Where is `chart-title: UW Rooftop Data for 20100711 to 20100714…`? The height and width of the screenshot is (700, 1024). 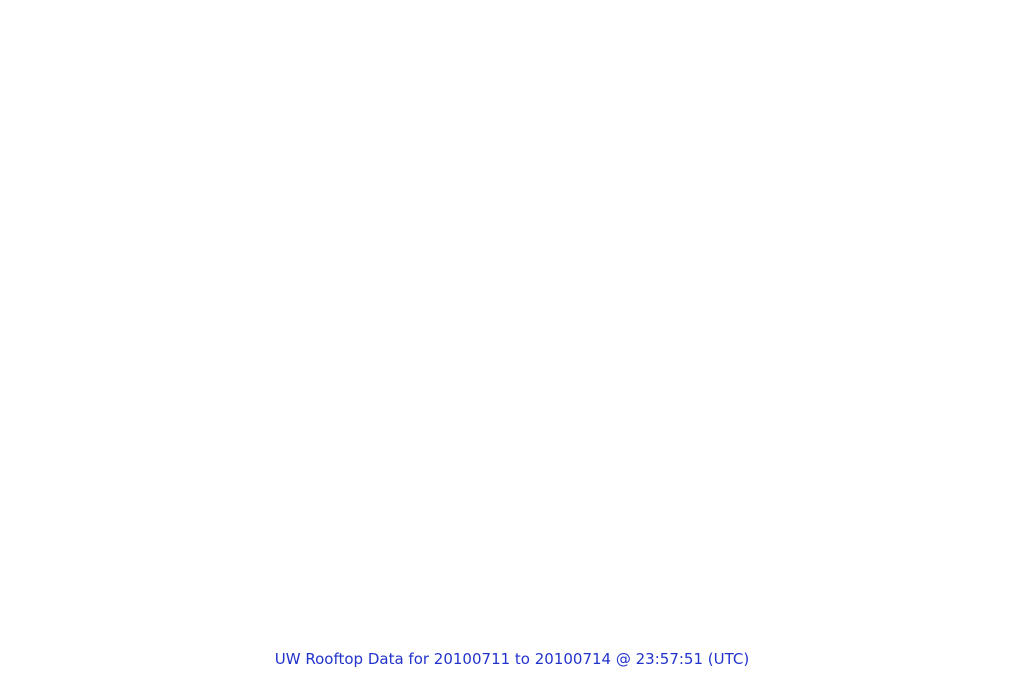
chart-title: UW Rooftop Data for 20100711 to 20100714… is located at coordinates (512, 659).